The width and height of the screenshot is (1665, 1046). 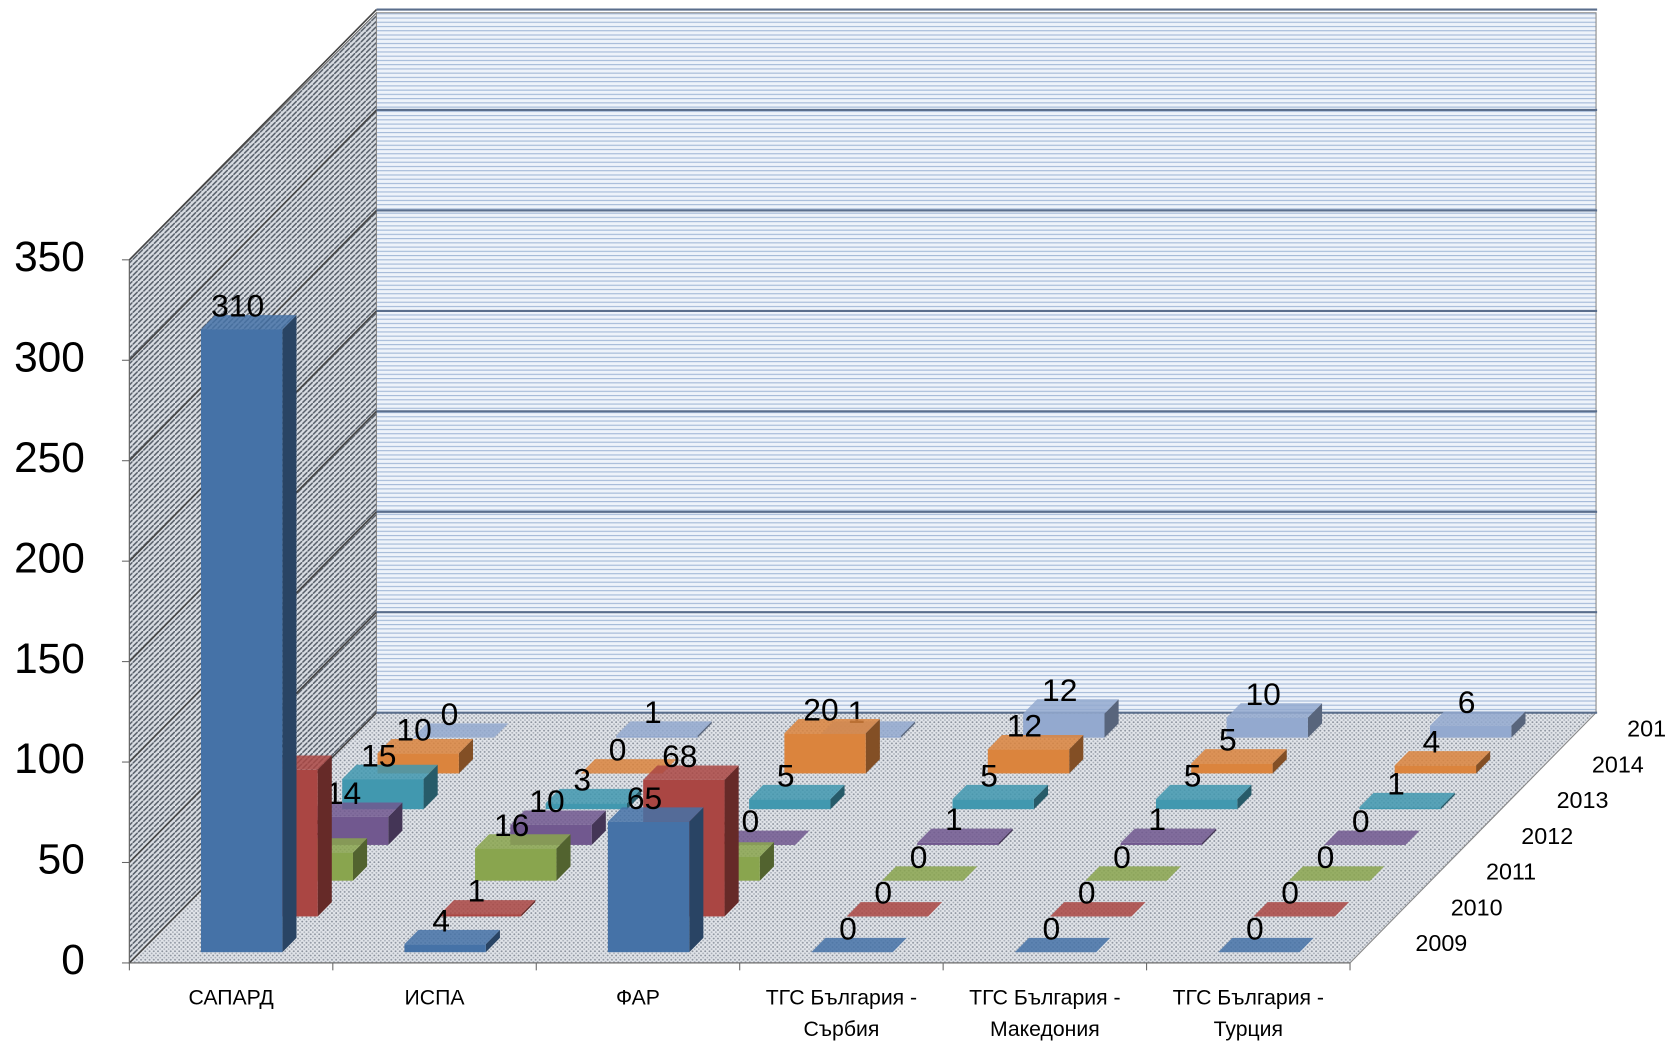 What do you see at coordinates (435, 997) in the screenshot?
I see `x-tick-label-box: ИСПА` at bounding box center [435, 997].